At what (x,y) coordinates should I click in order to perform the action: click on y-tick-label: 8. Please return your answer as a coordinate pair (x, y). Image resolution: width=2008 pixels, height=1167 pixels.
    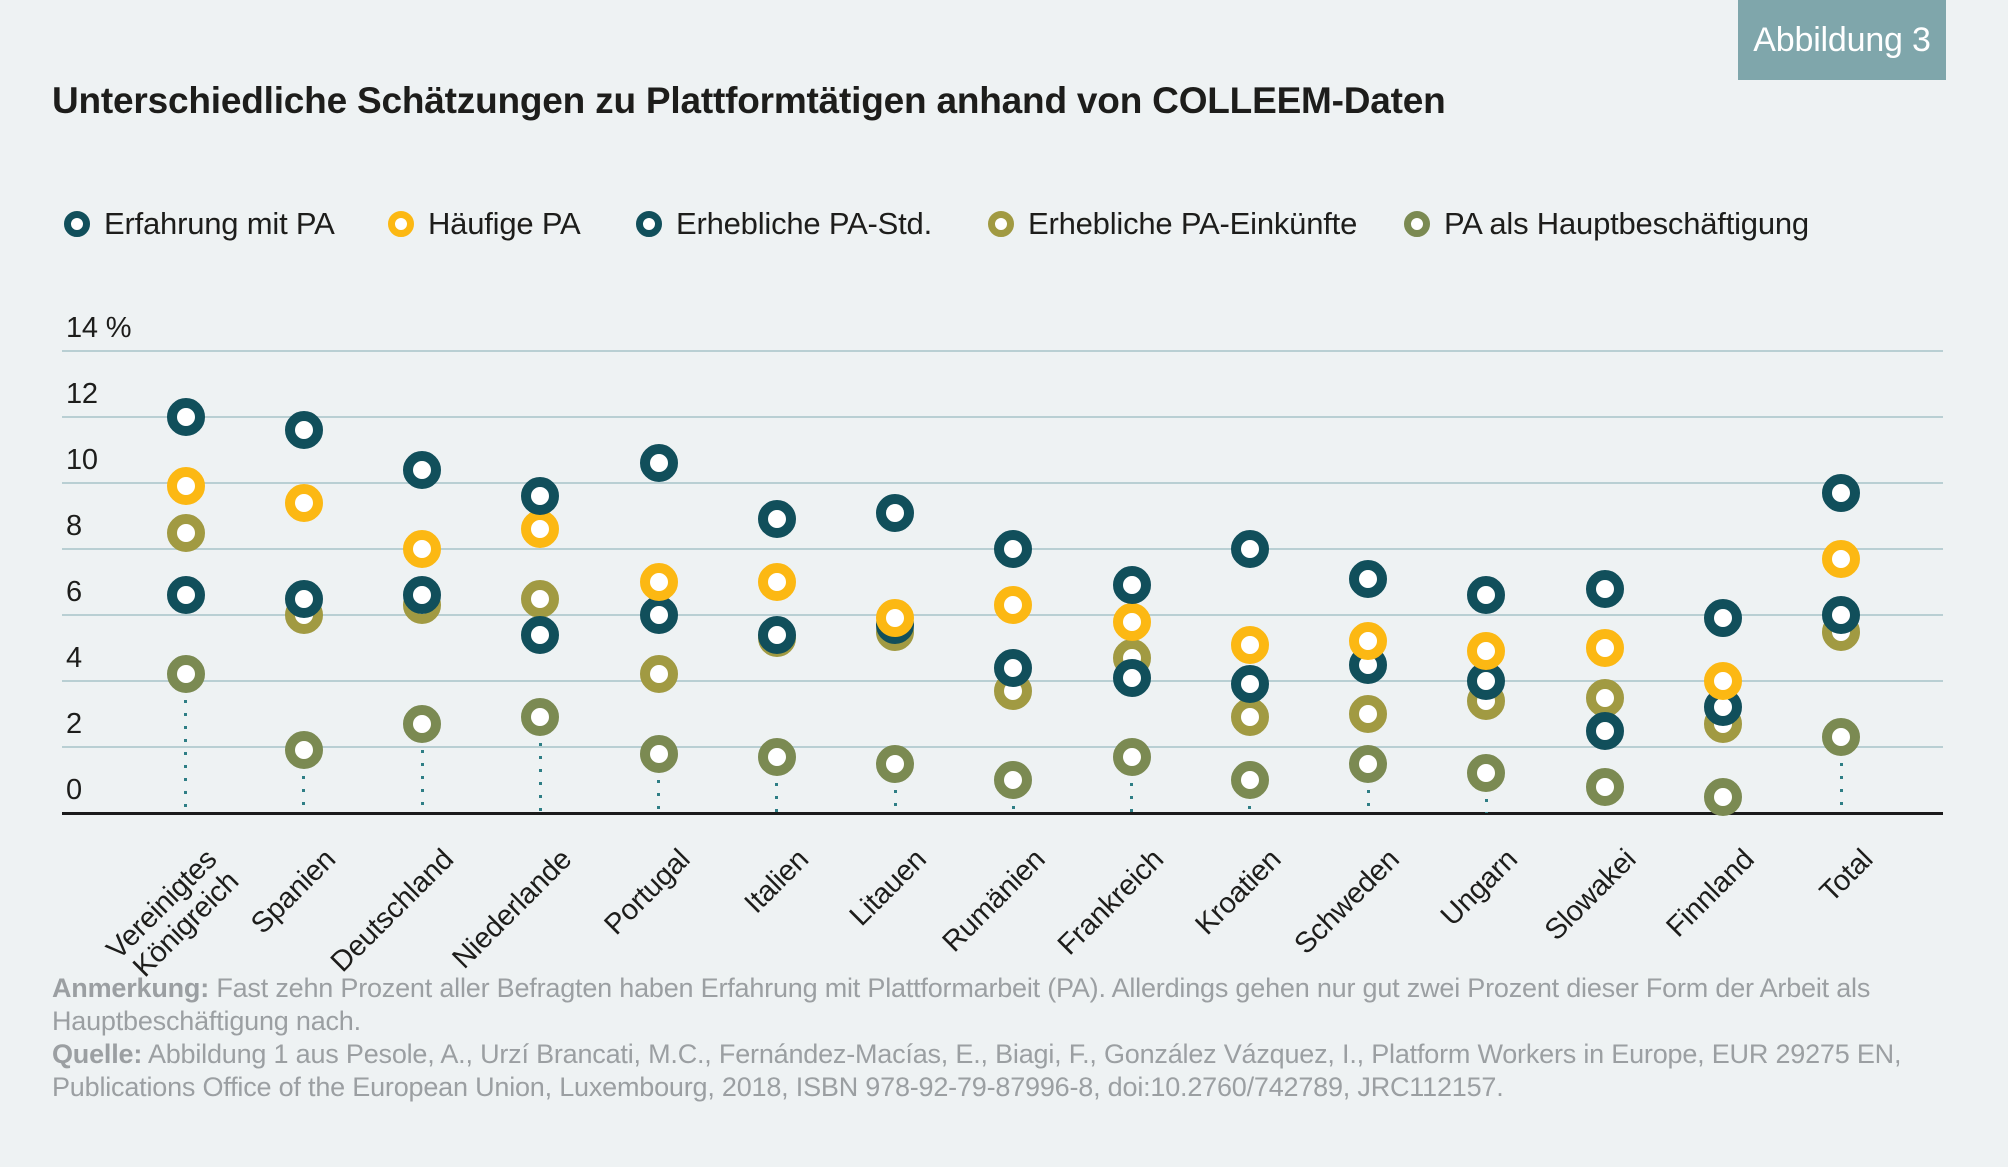
    Looking at the image, I should click on (74, 526).